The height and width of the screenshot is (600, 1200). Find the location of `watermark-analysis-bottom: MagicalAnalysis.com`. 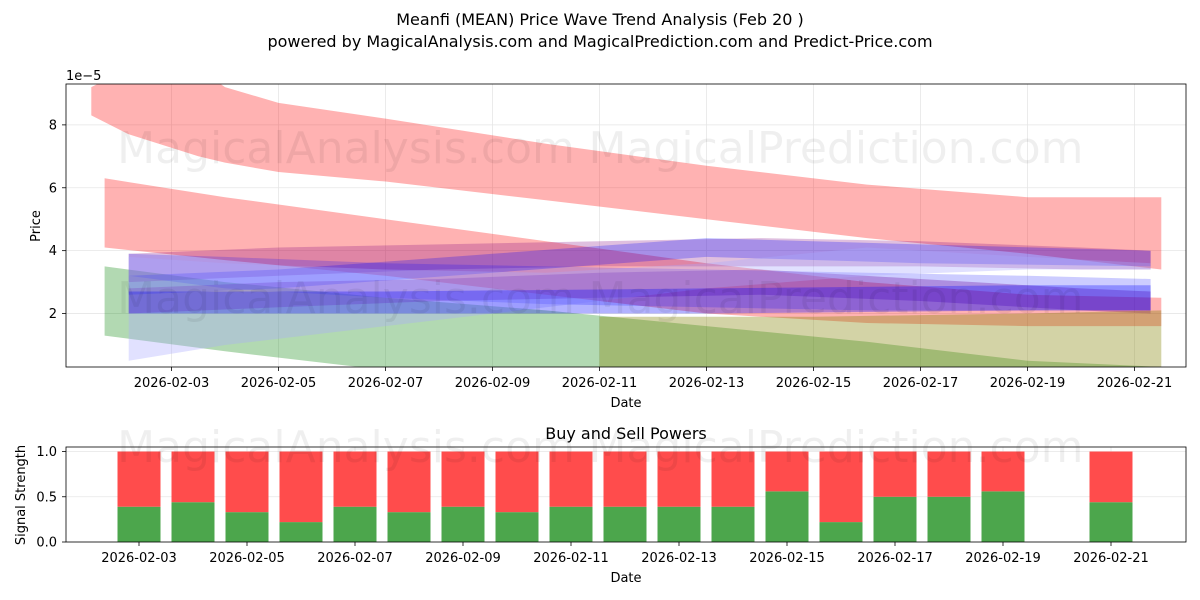

watermark-analysis-bottom: MagicalAnalysis.com is located at coordinates (346, 447).